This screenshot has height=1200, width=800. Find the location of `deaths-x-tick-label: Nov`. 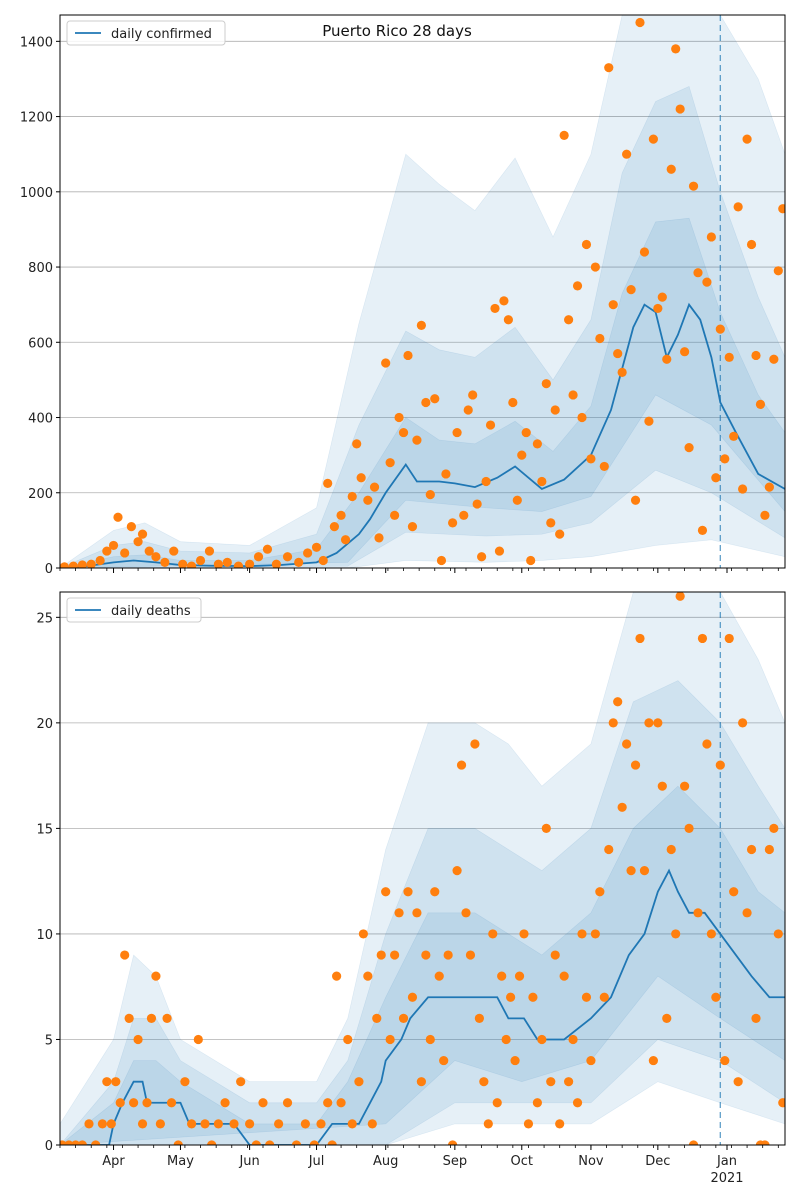

deaths-x-tick-label: Nov is located at coordinates (591, 1161).